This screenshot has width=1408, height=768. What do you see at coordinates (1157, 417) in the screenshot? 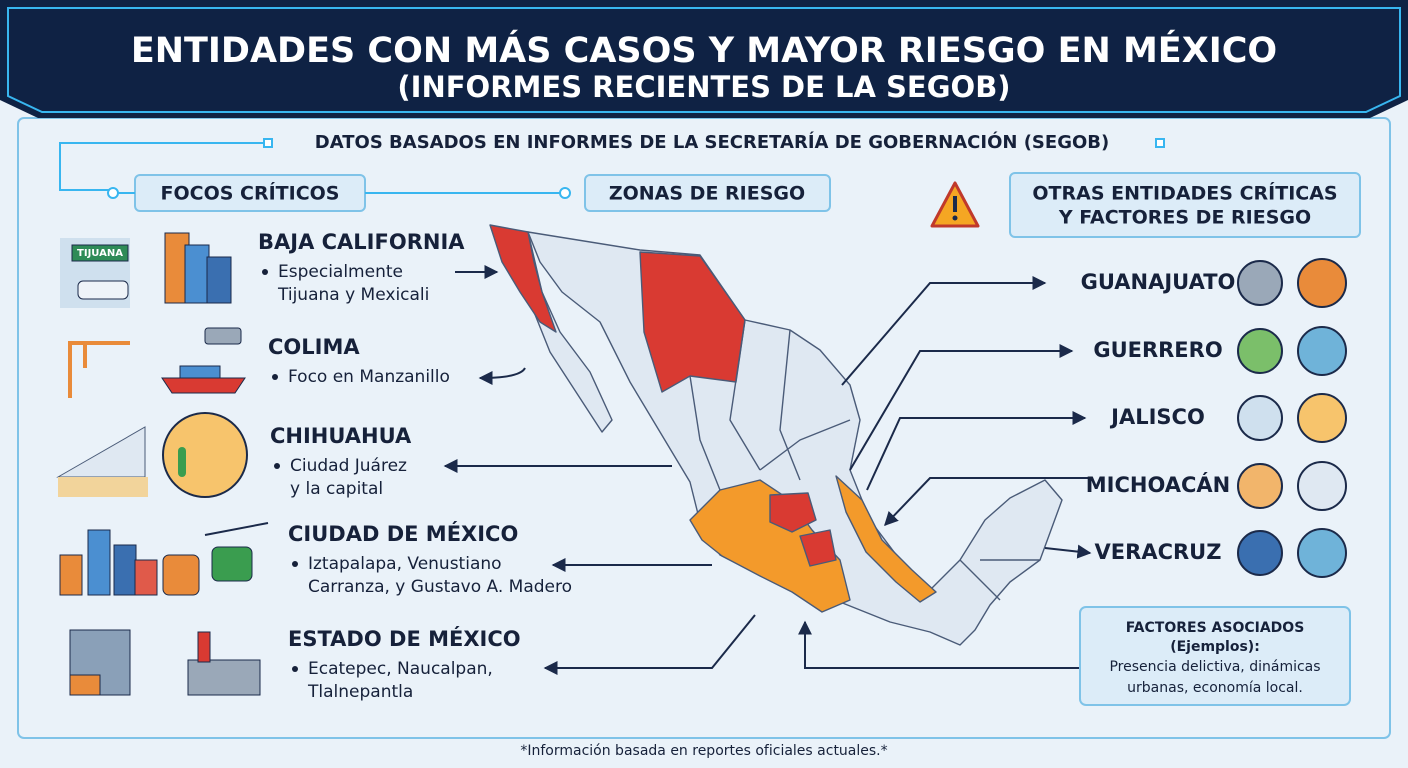
I see `entity-name: JALISCO` at bounding box center [1157, 417].